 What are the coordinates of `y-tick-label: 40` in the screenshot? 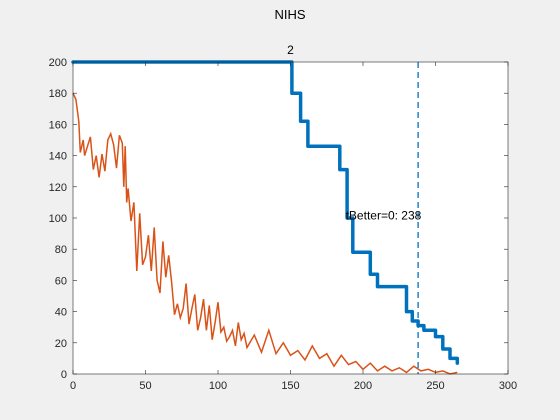 It's located at (61, 313).